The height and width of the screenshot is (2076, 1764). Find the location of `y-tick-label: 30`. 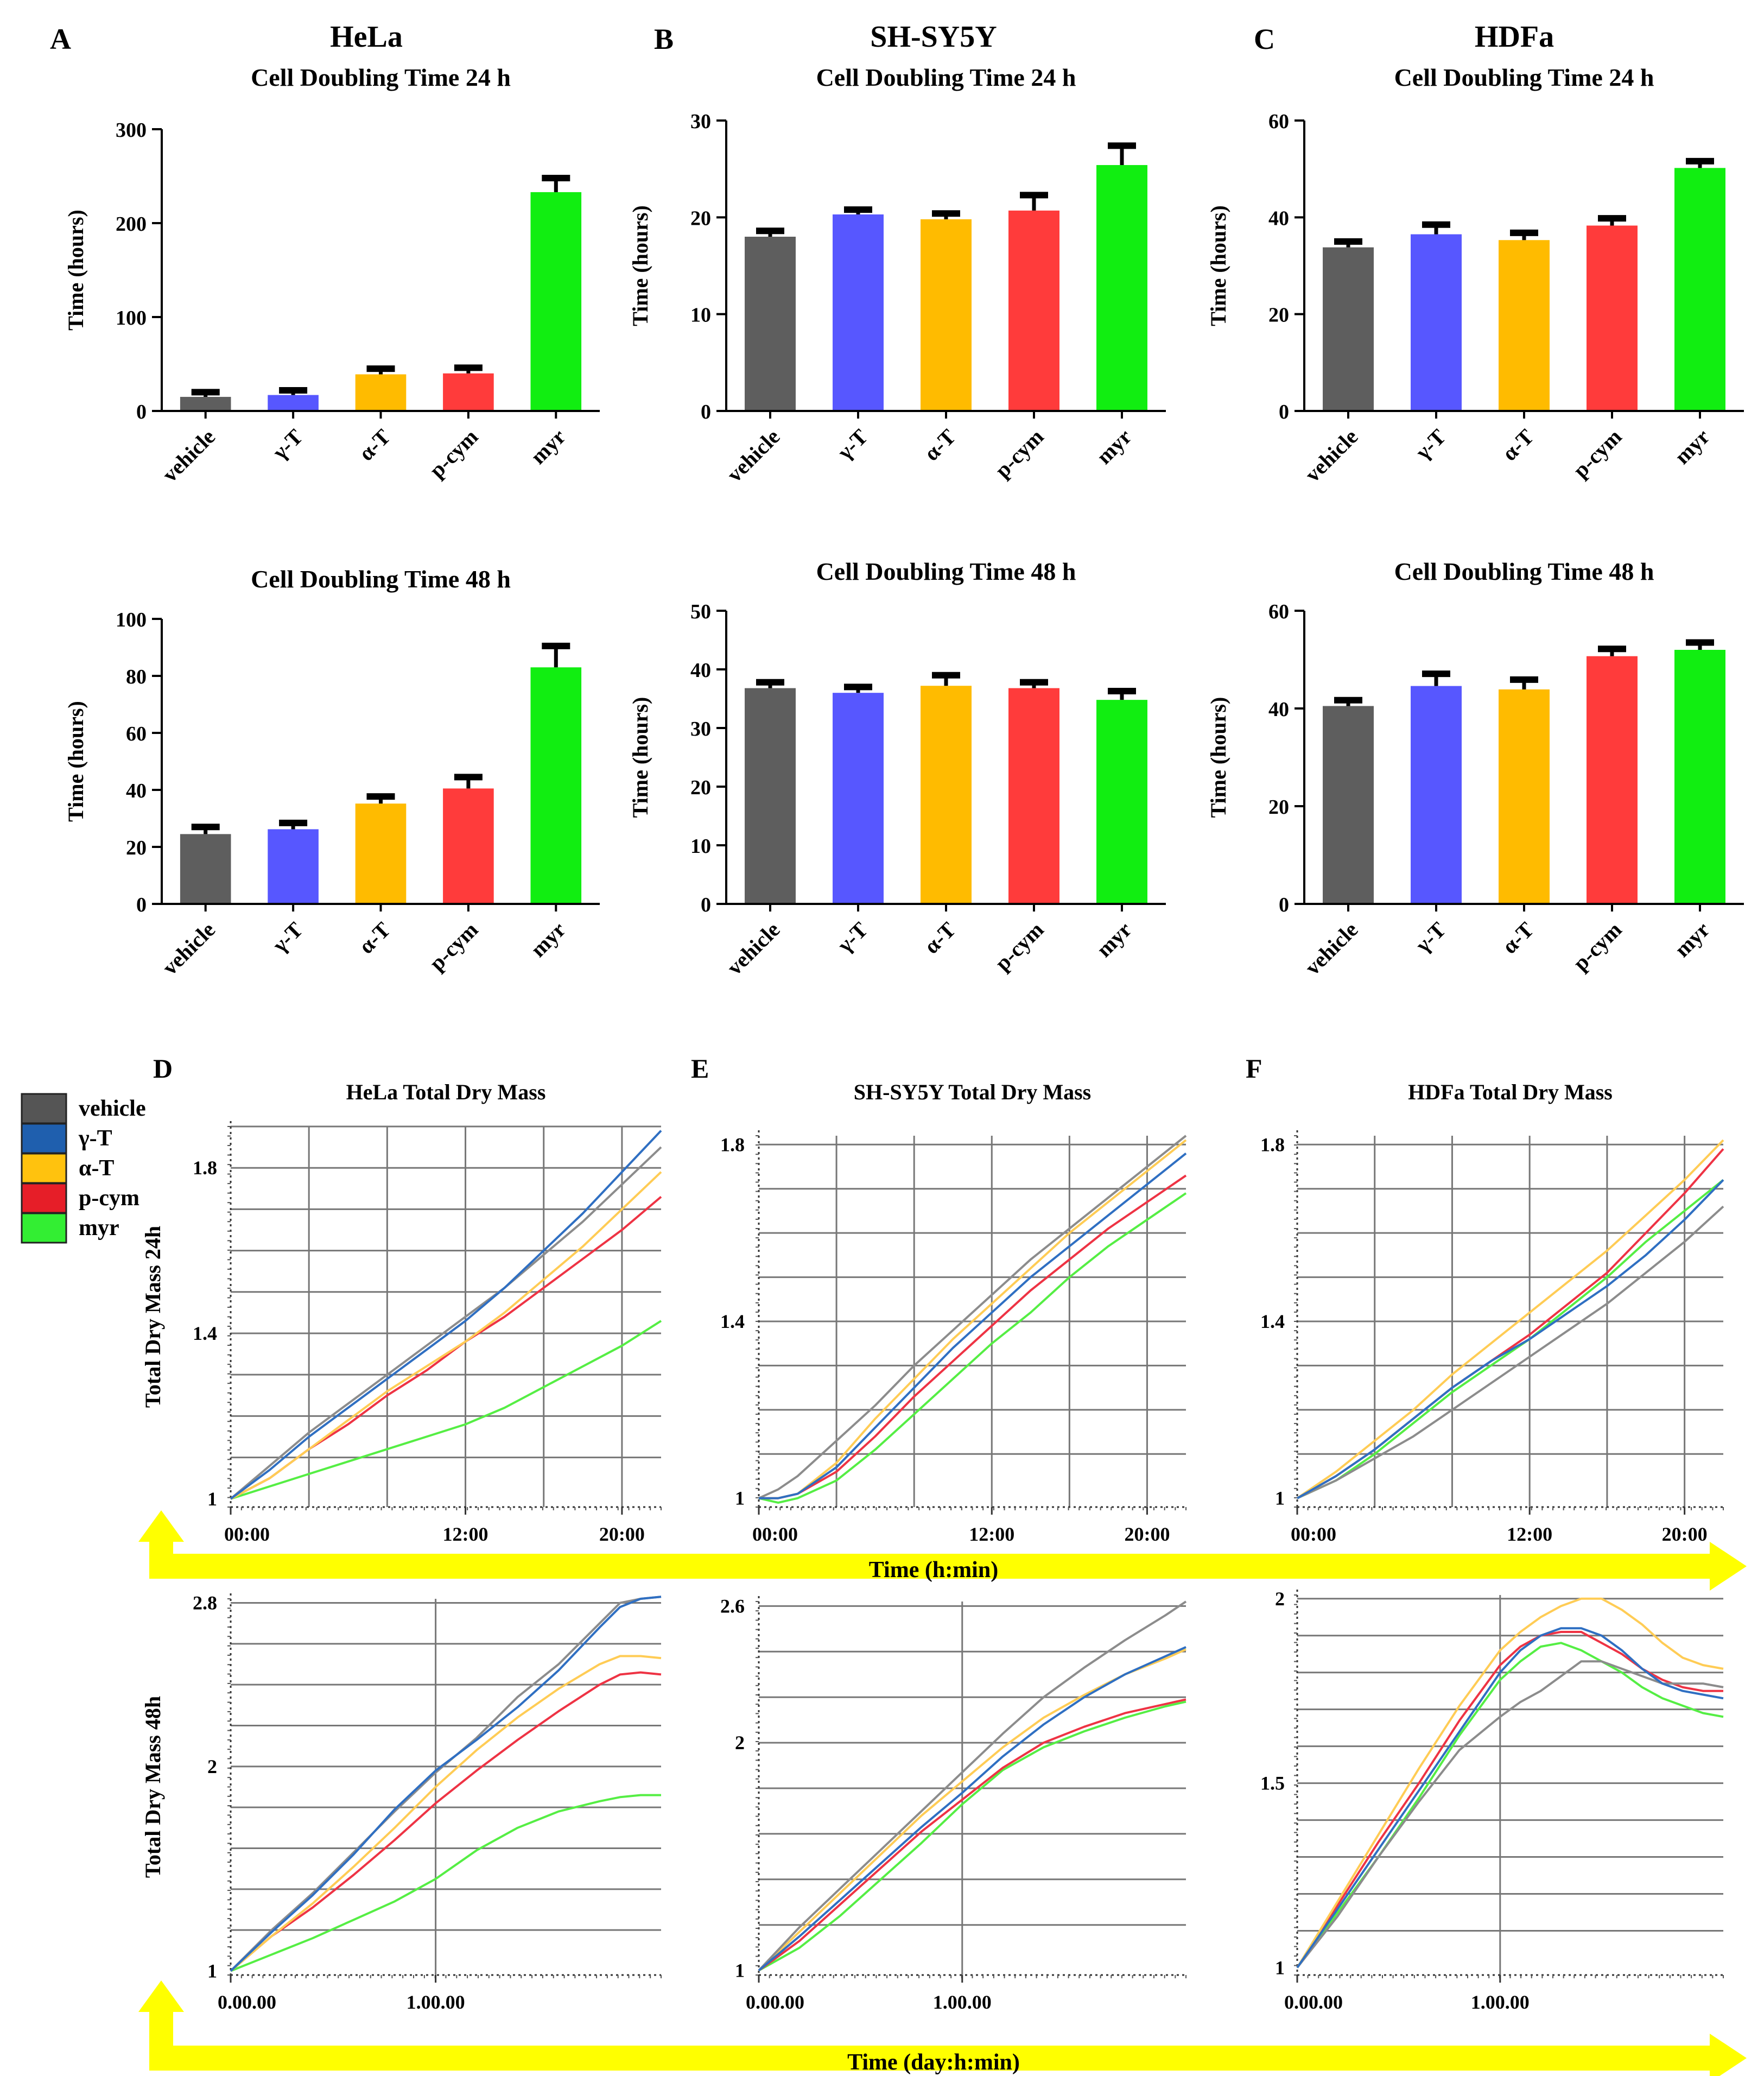

y-tick-label: 30 is located at coordinates (701, 121).